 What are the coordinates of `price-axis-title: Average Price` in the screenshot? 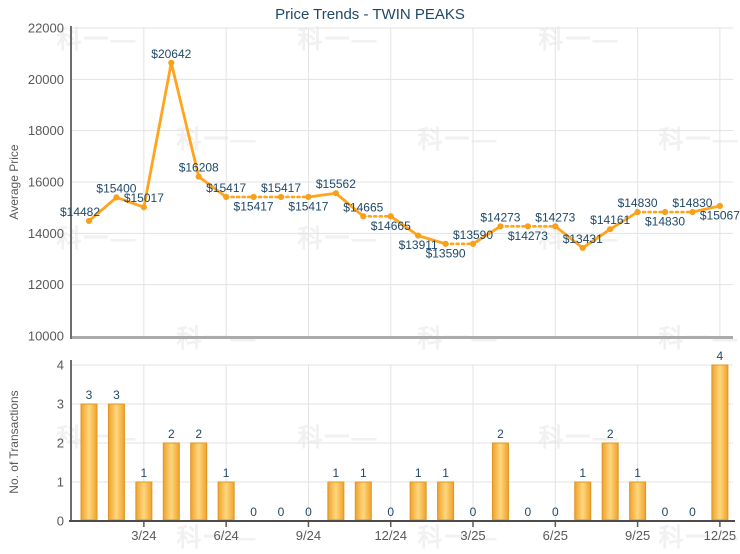 It's located at (14, 182).